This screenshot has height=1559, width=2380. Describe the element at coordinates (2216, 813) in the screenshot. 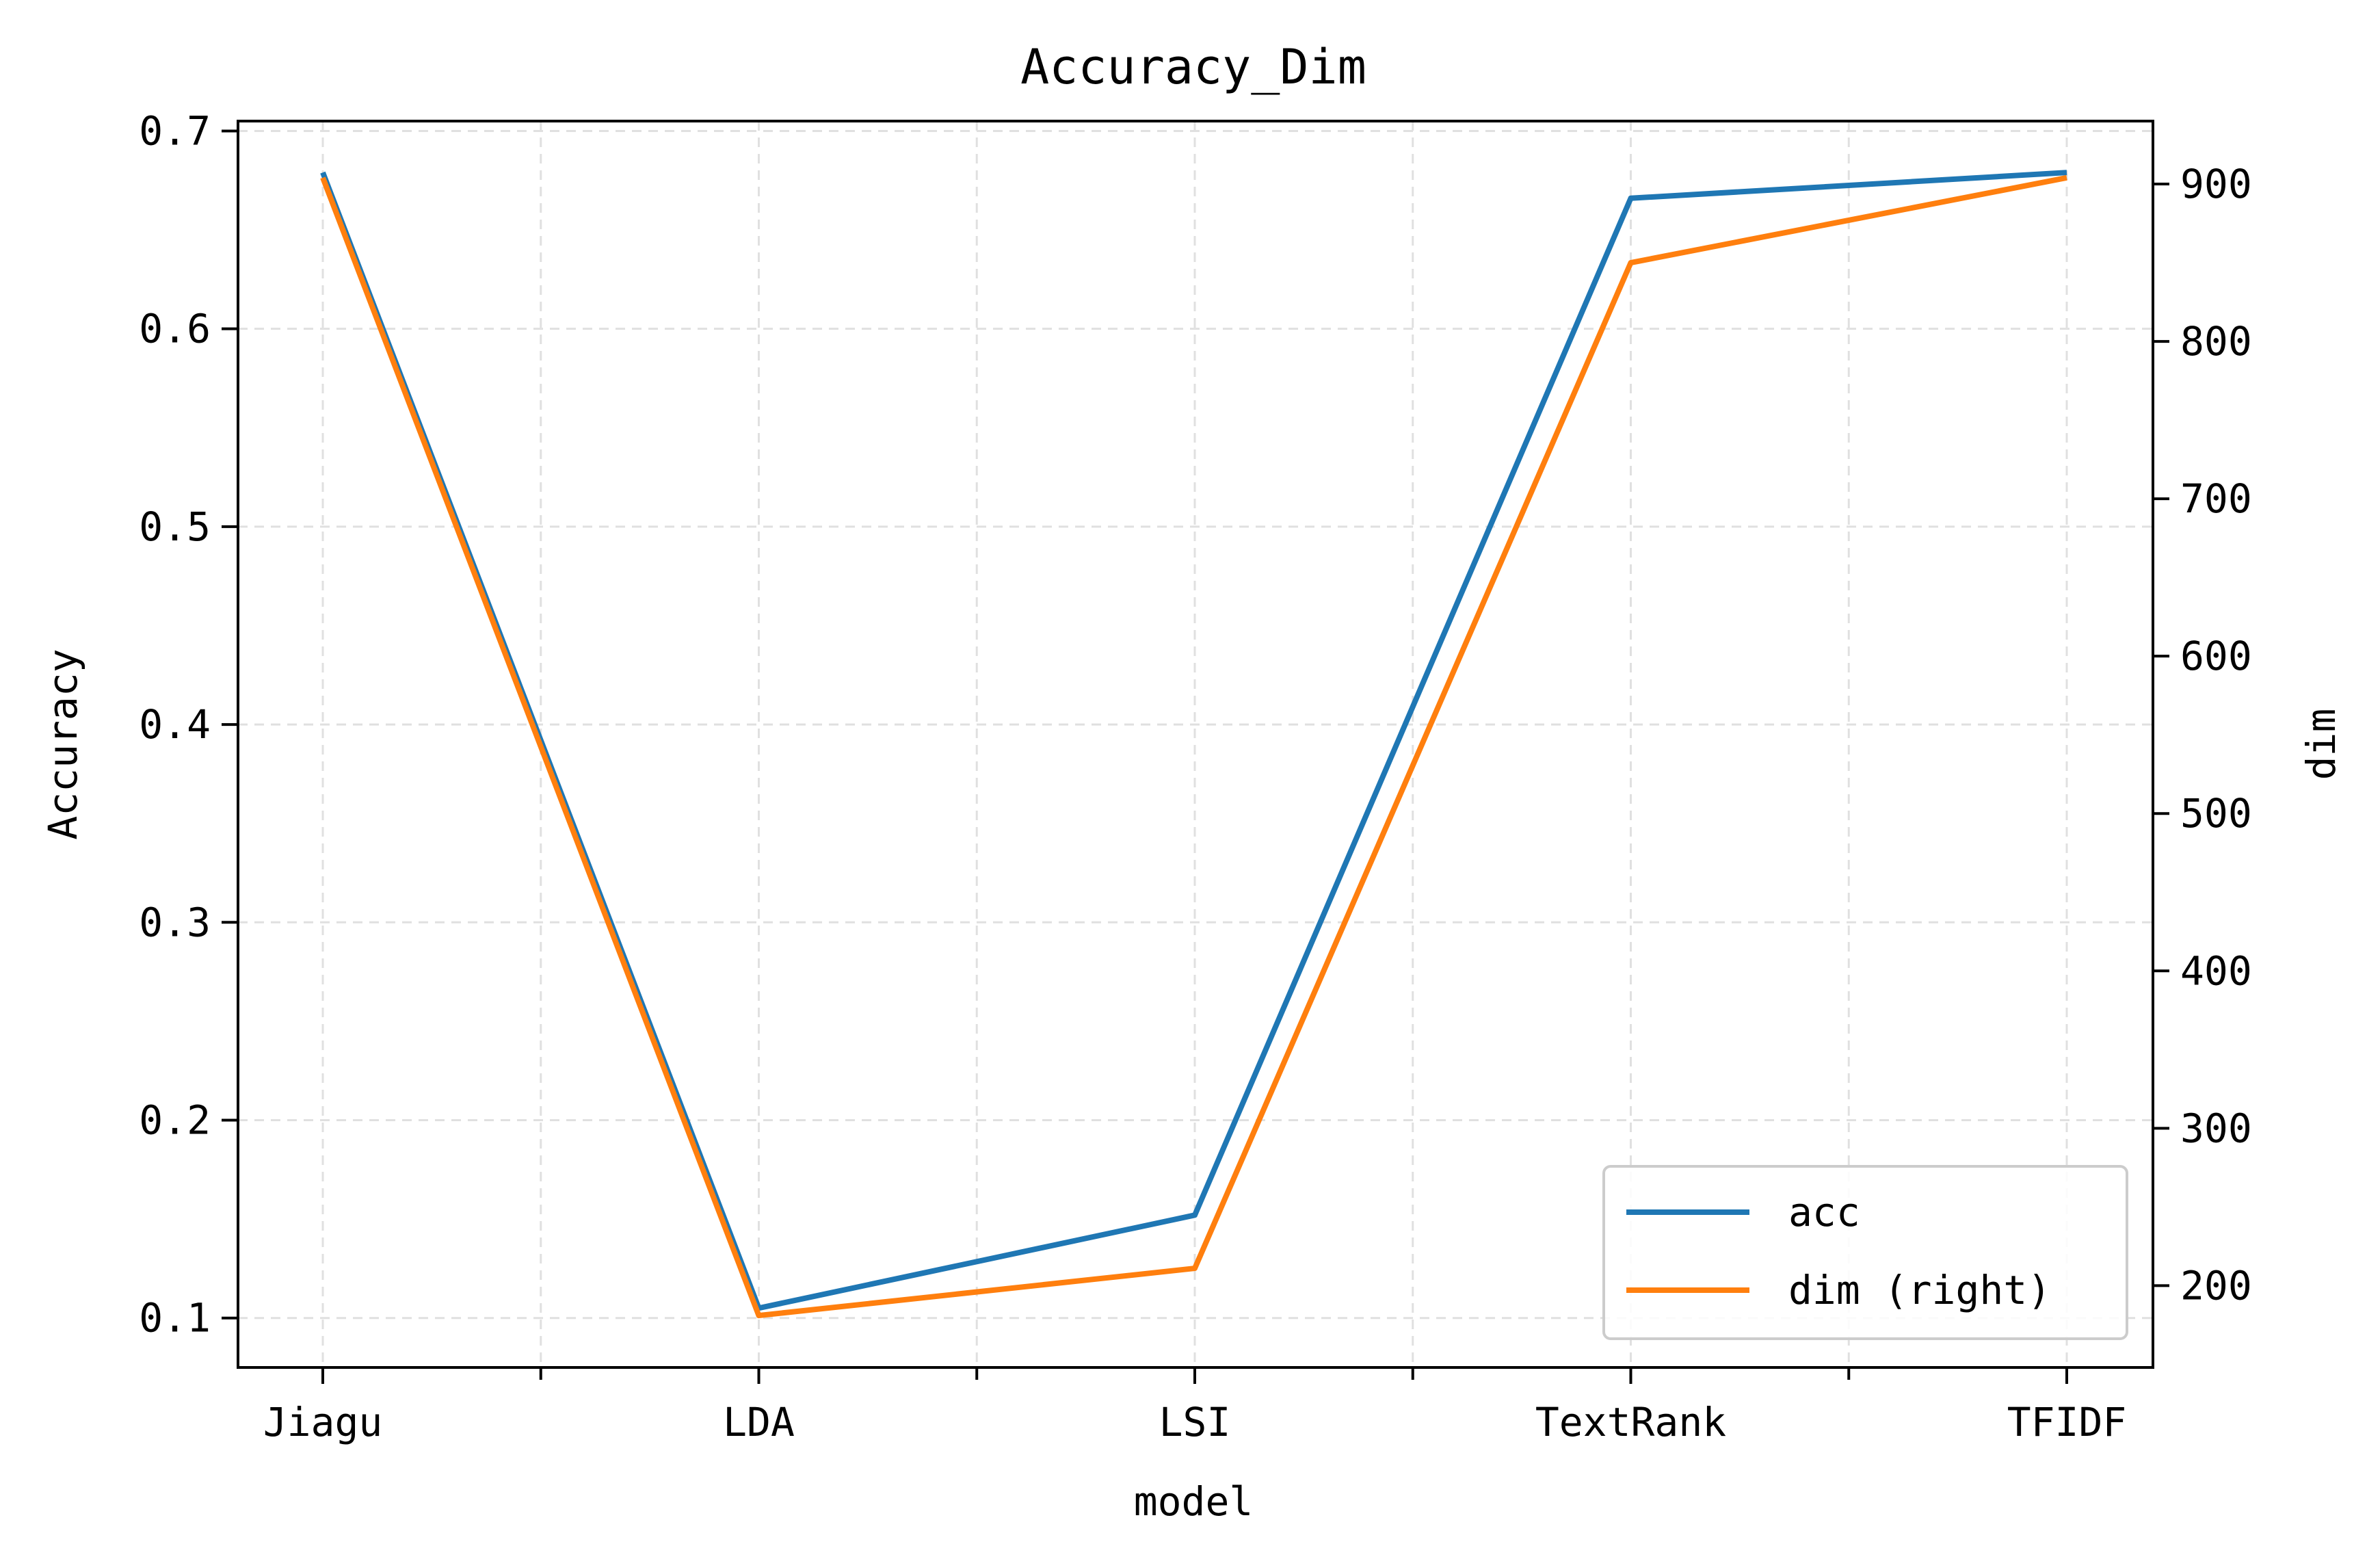

I see `y2-tick-label: 500` at that location.